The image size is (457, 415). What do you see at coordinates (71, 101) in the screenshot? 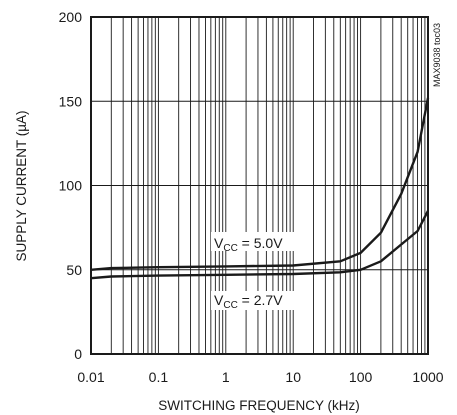
I see `y-tick-label: 150` at bounding box center [71, 101].